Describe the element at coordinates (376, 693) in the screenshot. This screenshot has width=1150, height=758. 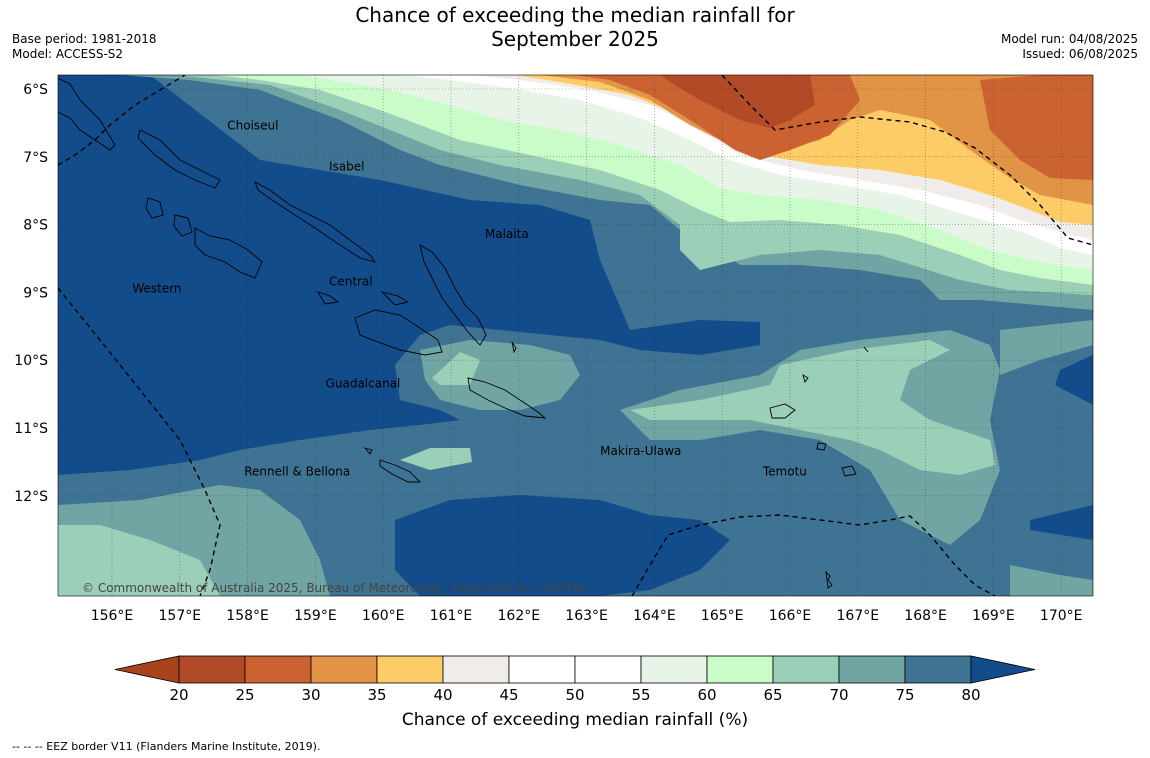
I see `colorbar-tick-label: 35` at that location.